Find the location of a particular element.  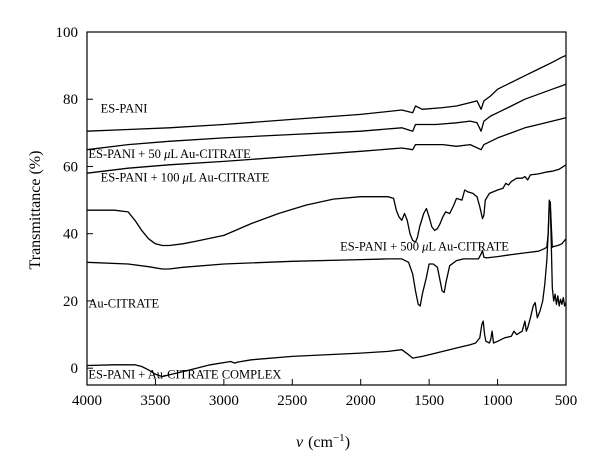

series-label-6: ES-PANI + Au-CITRATE COMPLEX is located at coordinates (184, 374).